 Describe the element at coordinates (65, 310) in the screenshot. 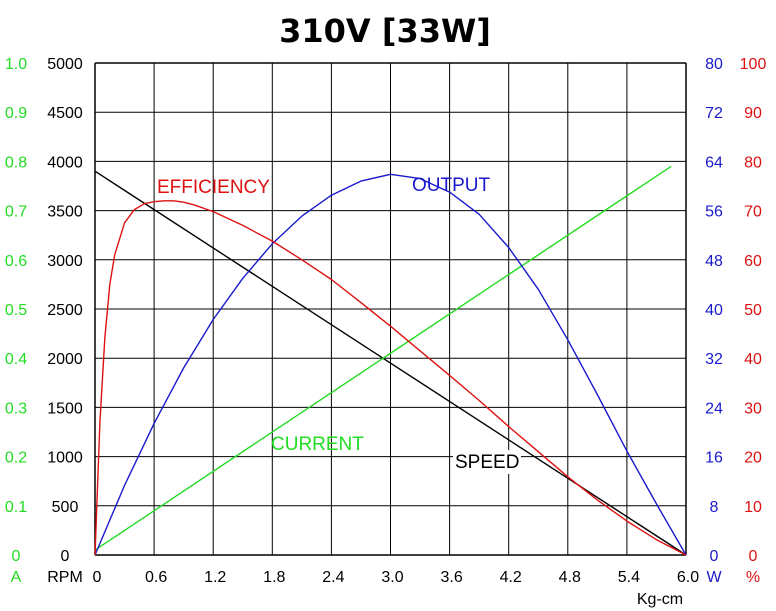

I see `speed-tick-label: 2500` at that location.